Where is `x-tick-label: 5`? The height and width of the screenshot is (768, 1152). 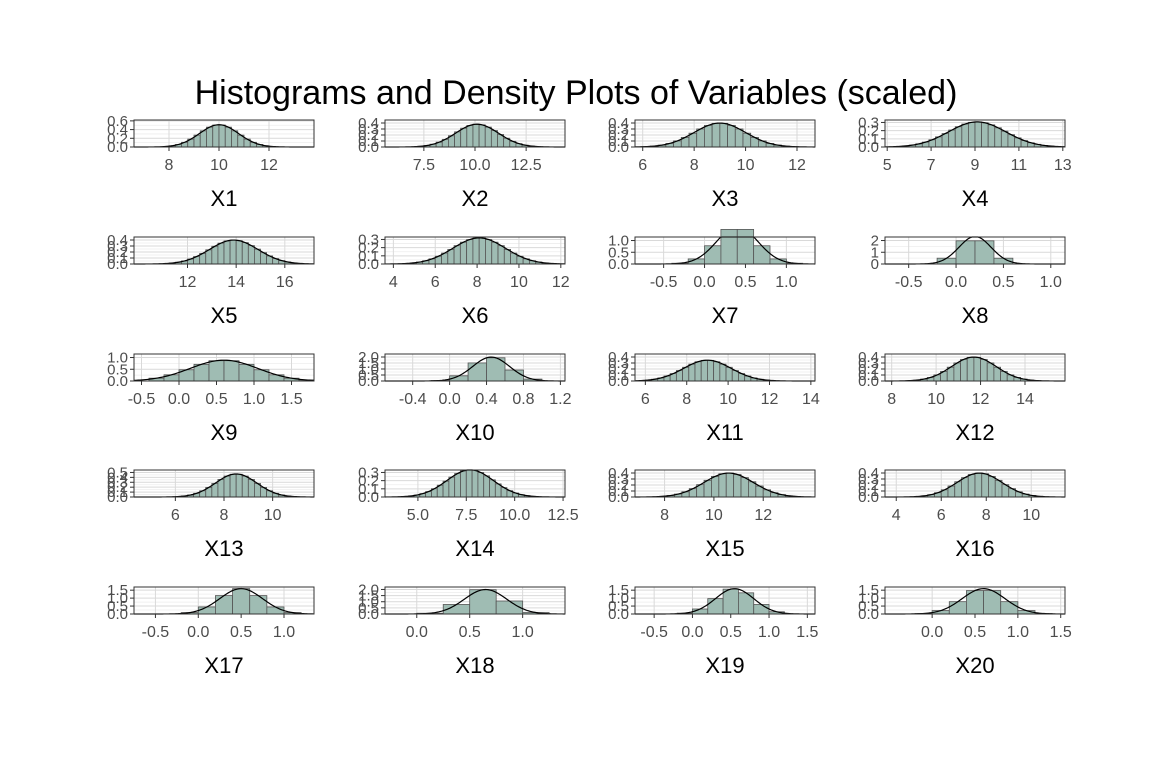
x-tick-label: 5 is located at coordinates (887, 165).